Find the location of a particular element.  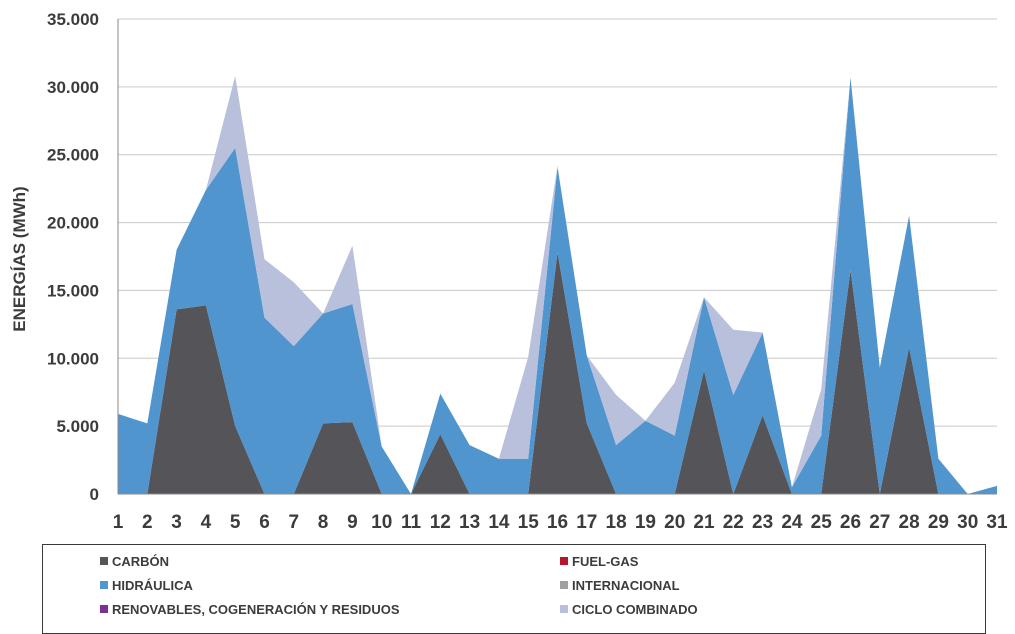

x-tick-label: 6 is located at coordinates (264, 522).